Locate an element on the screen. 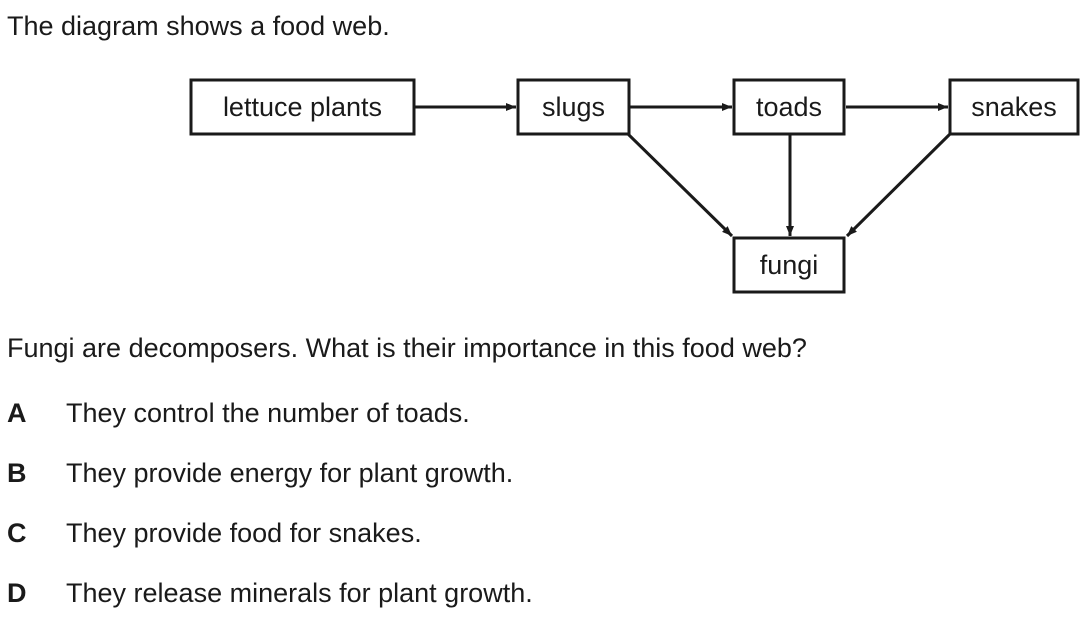 The image size is (1092, 637). option-text: They provide food for snakes. is located at coordinates (244, 533).